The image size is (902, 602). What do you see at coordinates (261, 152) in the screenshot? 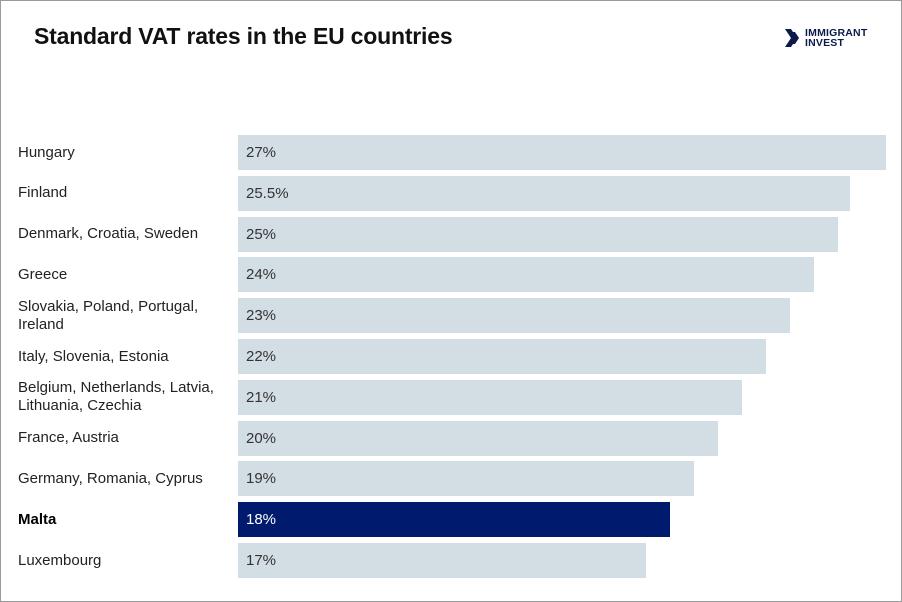
I see `value-label: 27%` at bounding box center [261, 152].